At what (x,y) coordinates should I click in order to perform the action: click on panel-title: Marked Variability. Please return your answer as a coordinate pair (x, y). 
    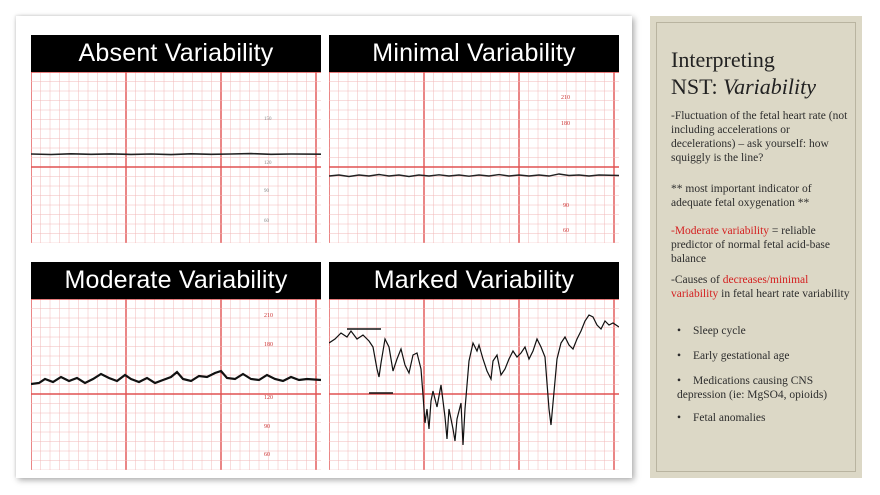
    Looking at the image, I should click on (474, 280).